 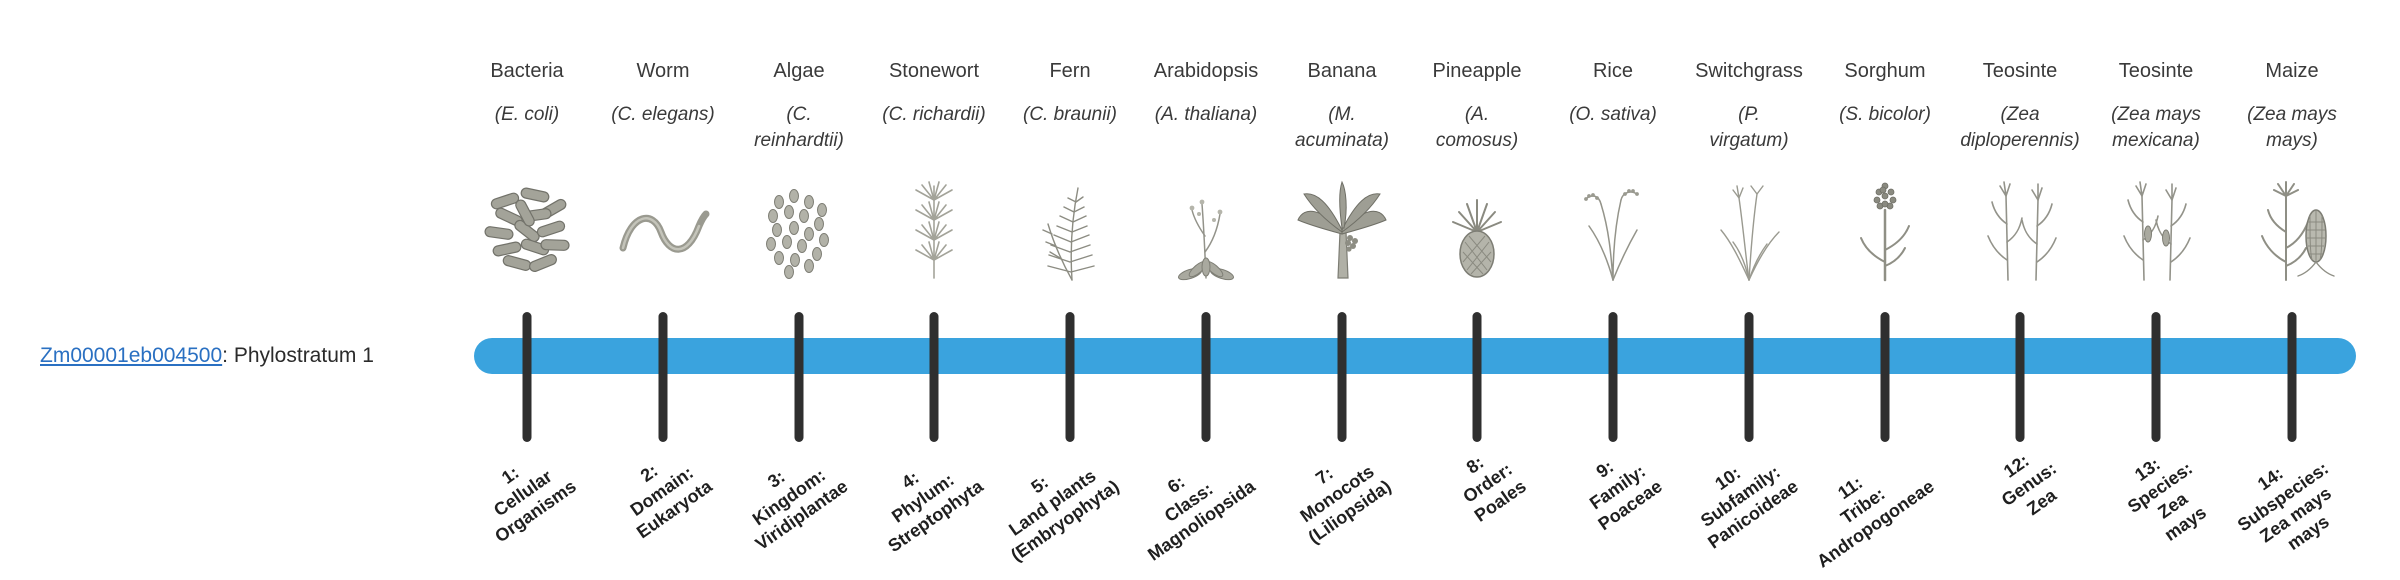 What do you see at coordinates (1053, 503) in the screenshot?
I see `phylostratum-label: 5: Land plants (Embryophyta)` at bounding box center [1053, 503].